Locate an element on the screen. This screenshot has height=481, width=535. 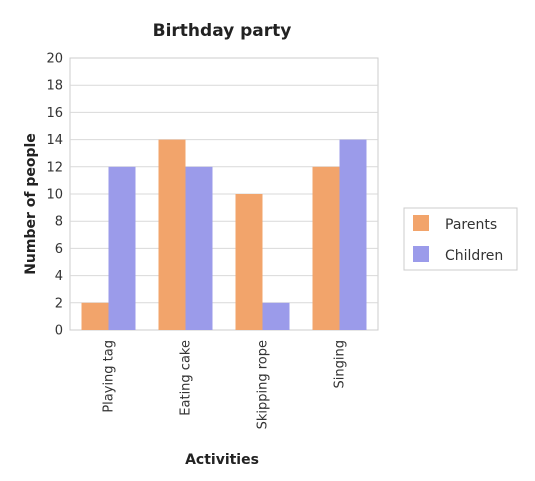
x-tick-label: Eating cake is located at coordinates (186, 378).